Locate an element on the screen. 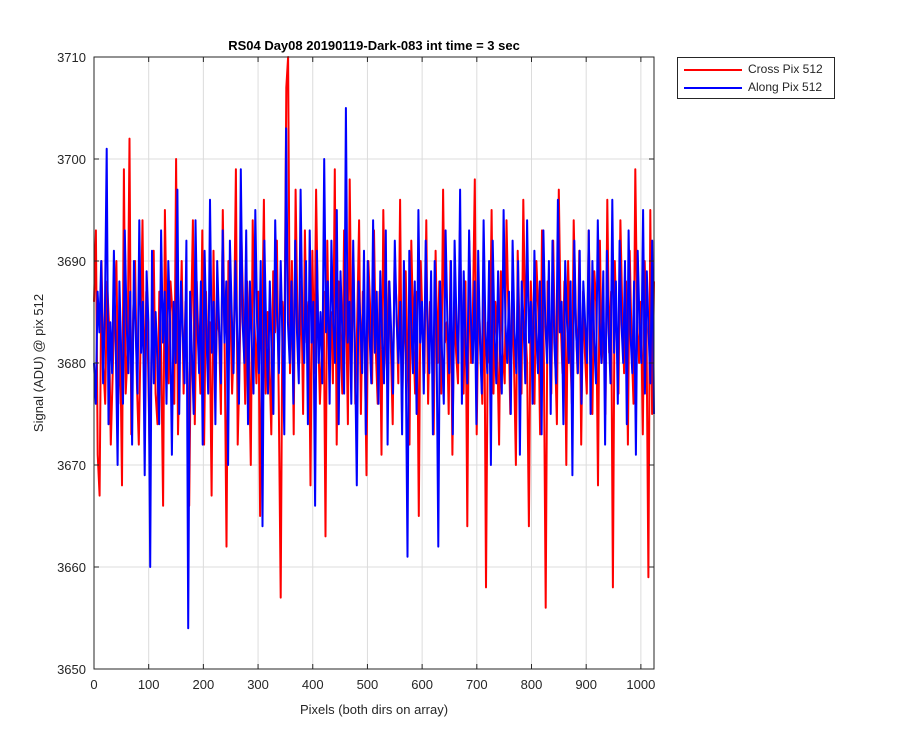  y-tick-label: 3690 is located at coordinates (71, 261).